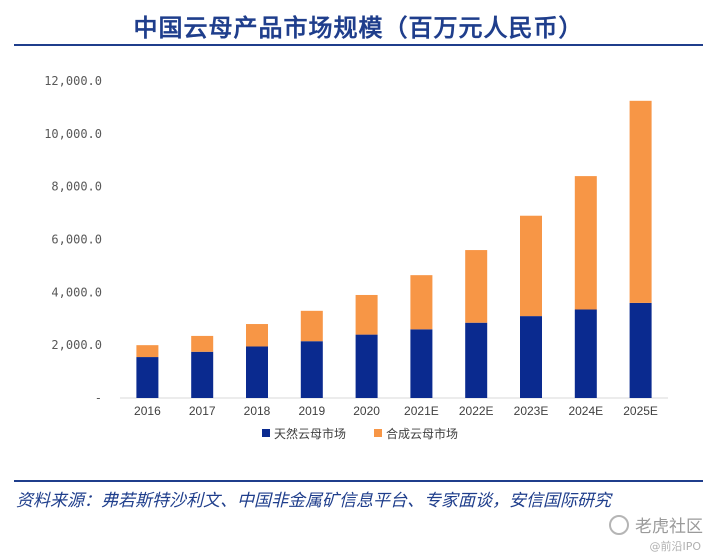  What do you see at coordinates (310, 433) in the screenshot?
I see `legend-label: 天然云母市场` at bounding box center [310, 433].